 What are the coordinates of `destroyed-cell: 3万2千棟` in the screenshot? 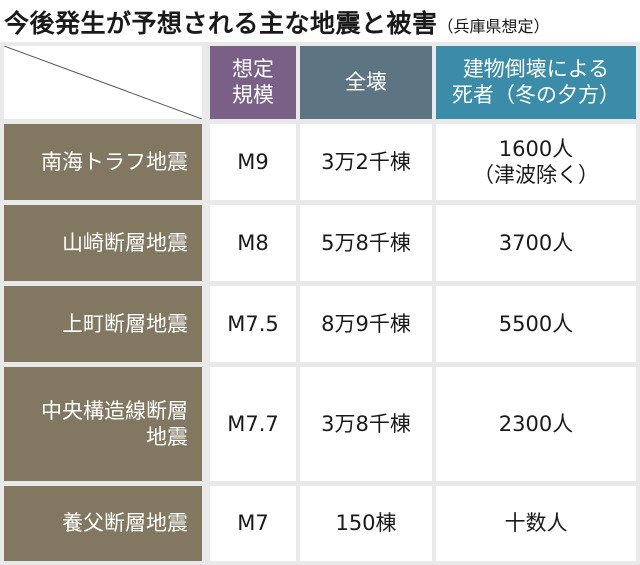 It's located at (366, 162).